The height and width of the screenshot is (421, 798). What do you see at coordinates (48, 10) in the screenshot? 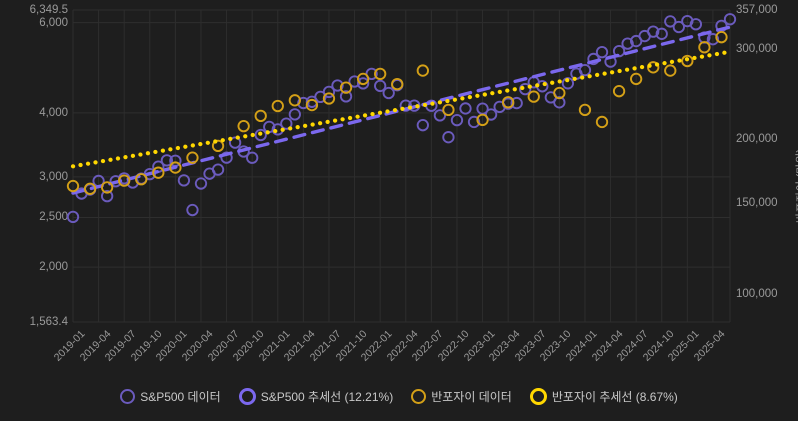
I see `y-axis-left-tick-label: 6,349.5` at bounding box center [48, 10].